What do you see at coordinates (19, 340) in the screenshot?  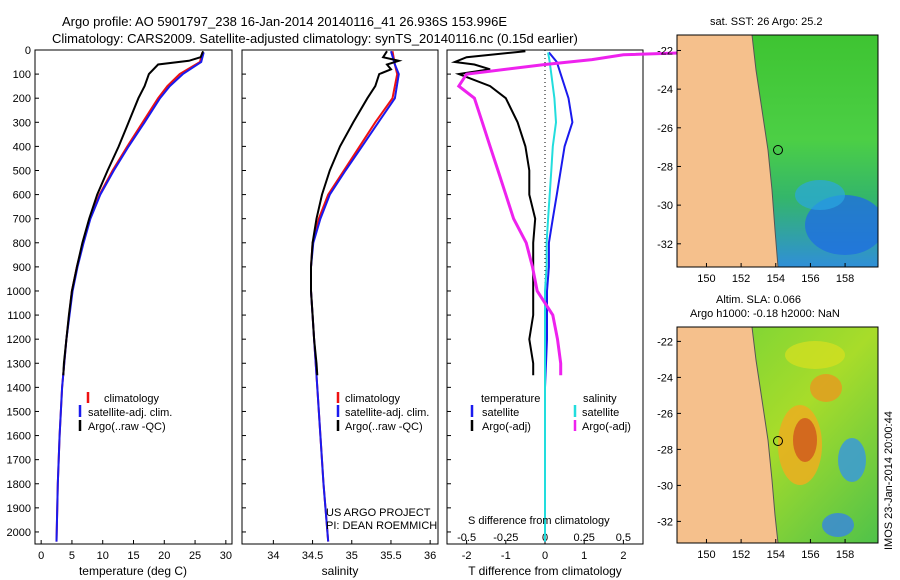 I see `y-tick-label: 1200` at bounding box center [19, 340].